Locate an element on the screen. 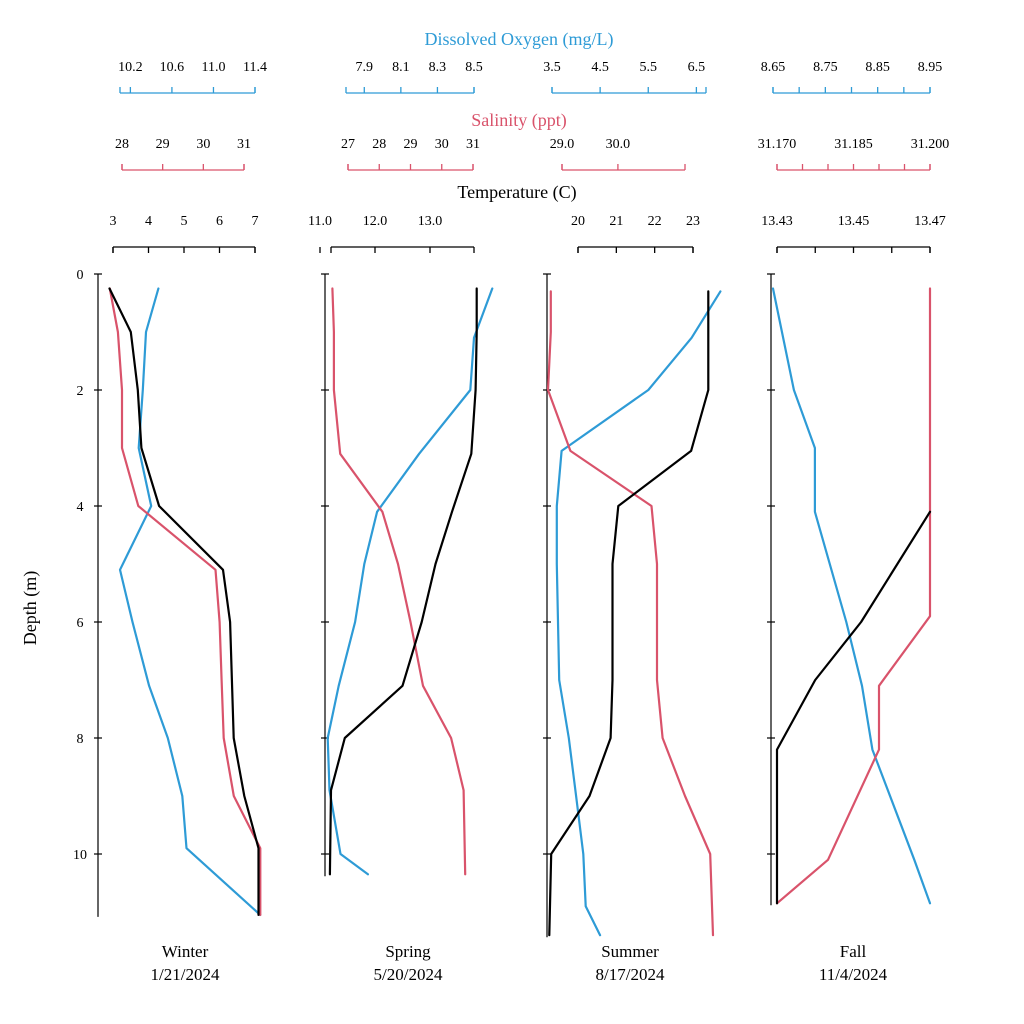 The image size is (1024, 1024). panel-2-temperature-tick-label: 21 is located at coordinates (616, 221).